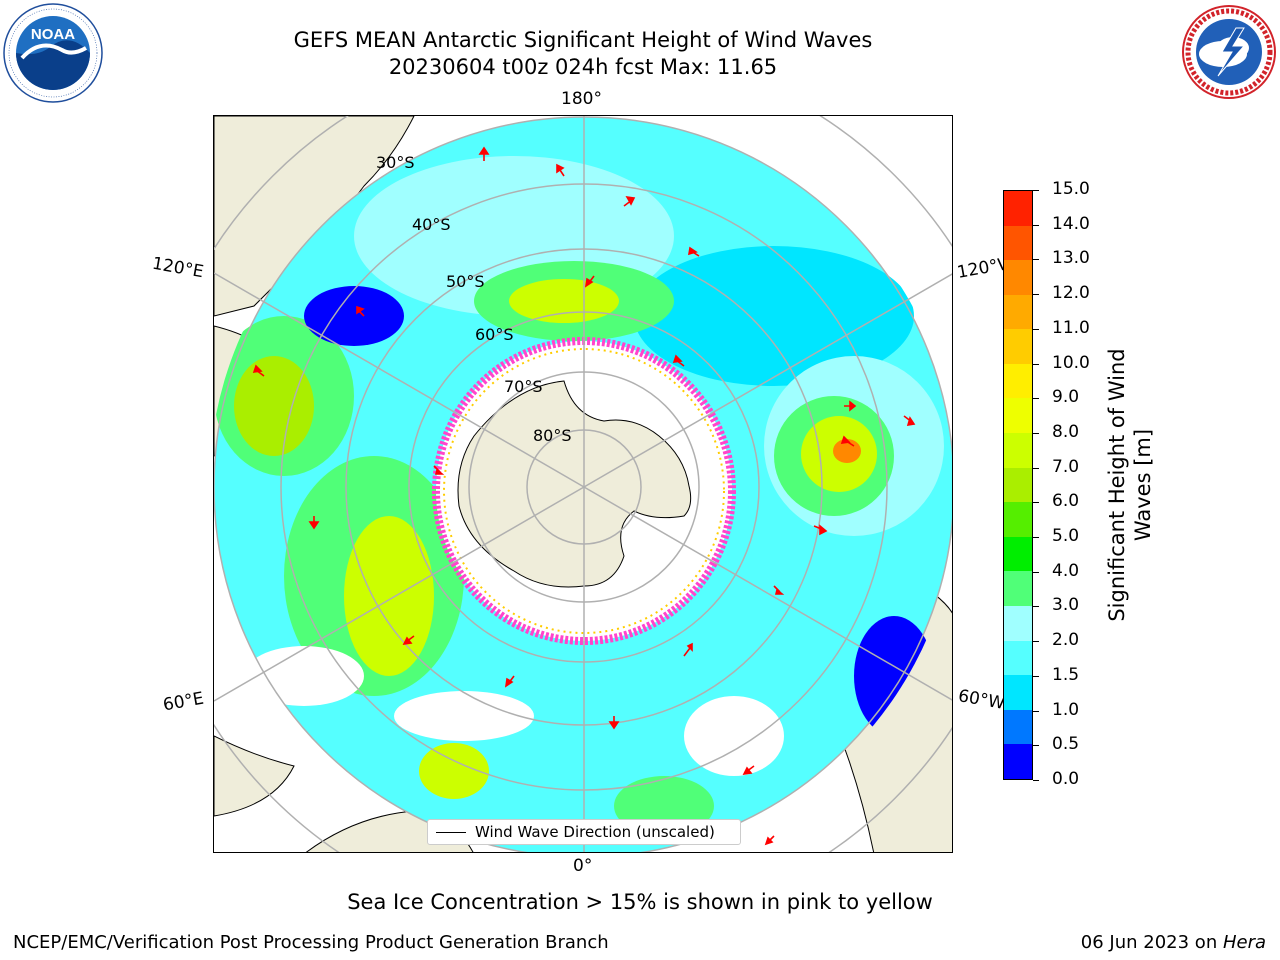 Image resolution: width=1280 pixels, height=960 pixels. Describe the element at coordinates (1151, 942) in the screenshot. I see `credit-date-text: 06 Jun 2023 on` at that location.